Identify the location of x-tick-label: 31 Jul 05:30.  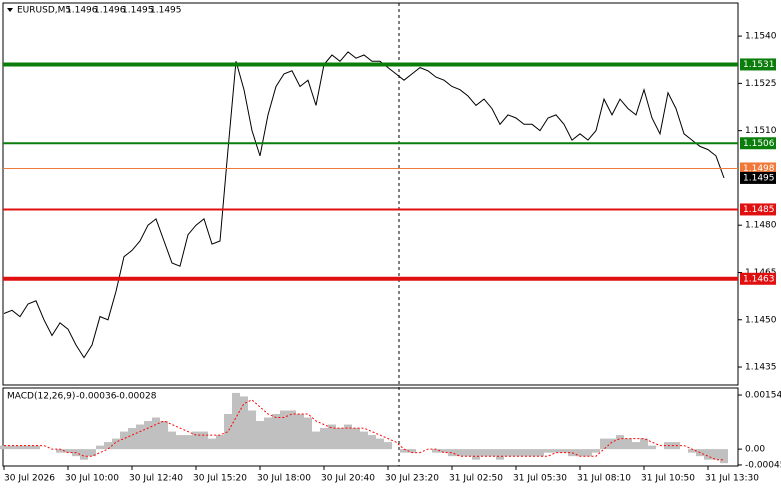
(540, 479).